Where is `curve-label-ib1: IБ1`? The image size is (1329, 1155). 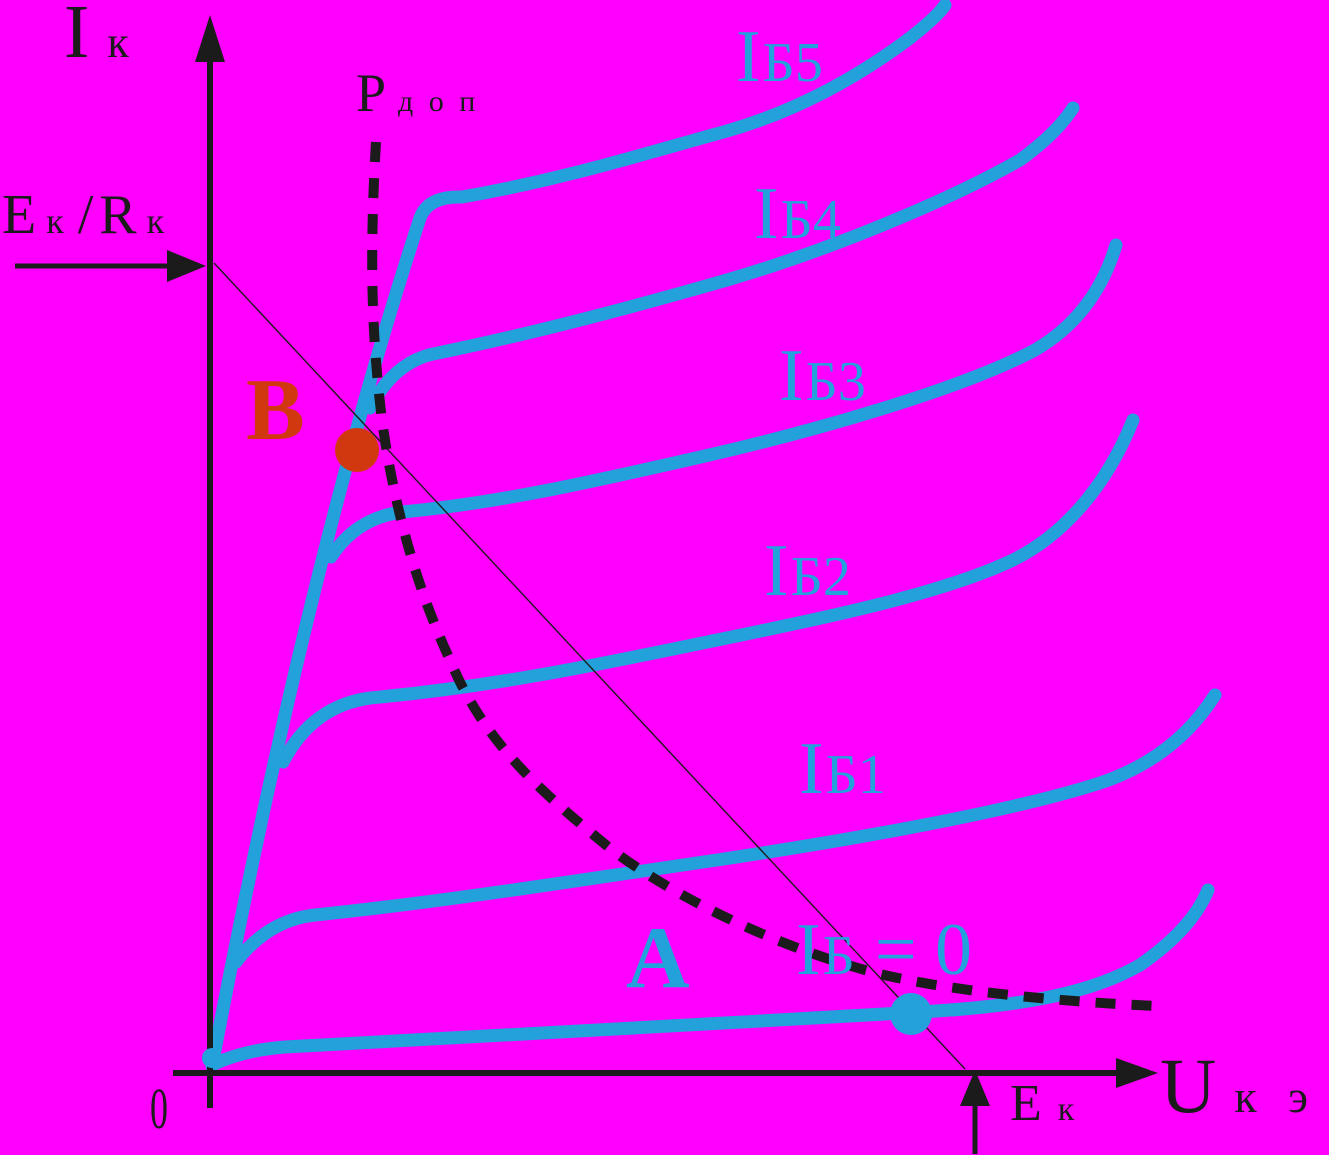 curve-label-ib1: IБ1 is located at coordinates (842, 769).